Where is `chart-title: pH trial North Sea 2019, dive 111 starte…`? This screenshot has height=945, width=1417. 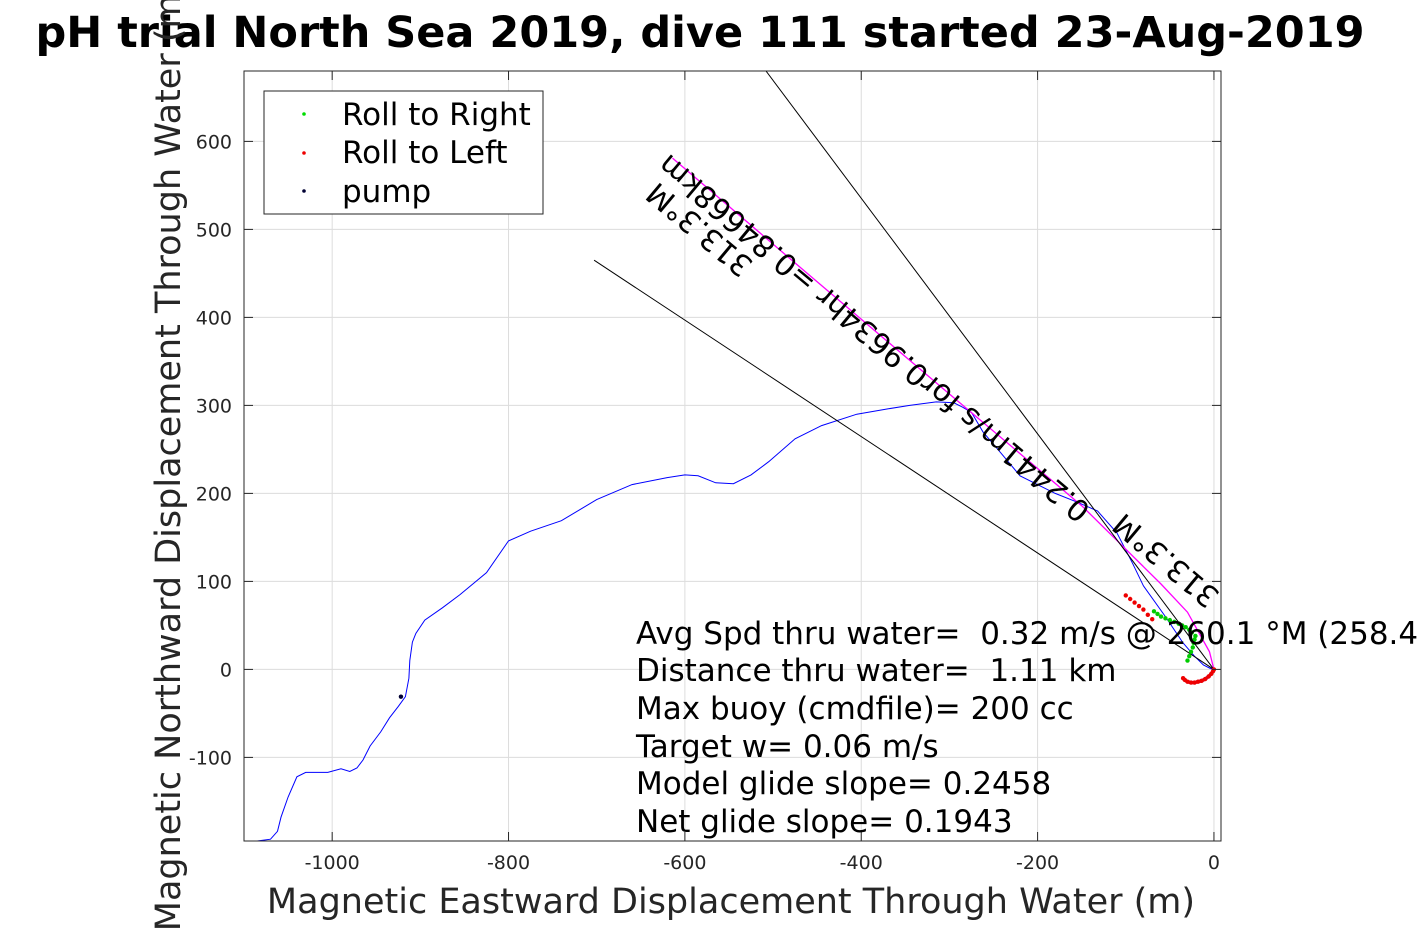
chart-title: pH trial North Sea 2019, dive 111 starte… is located at coordinates (699, 33).